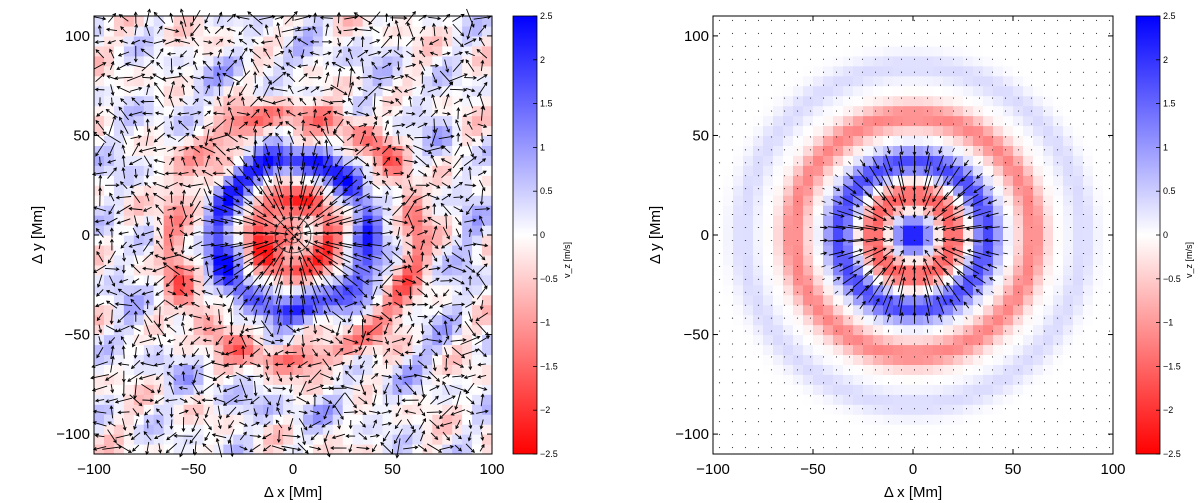  I want to click on colorbar-tick-label: 0, so click(542, 235).